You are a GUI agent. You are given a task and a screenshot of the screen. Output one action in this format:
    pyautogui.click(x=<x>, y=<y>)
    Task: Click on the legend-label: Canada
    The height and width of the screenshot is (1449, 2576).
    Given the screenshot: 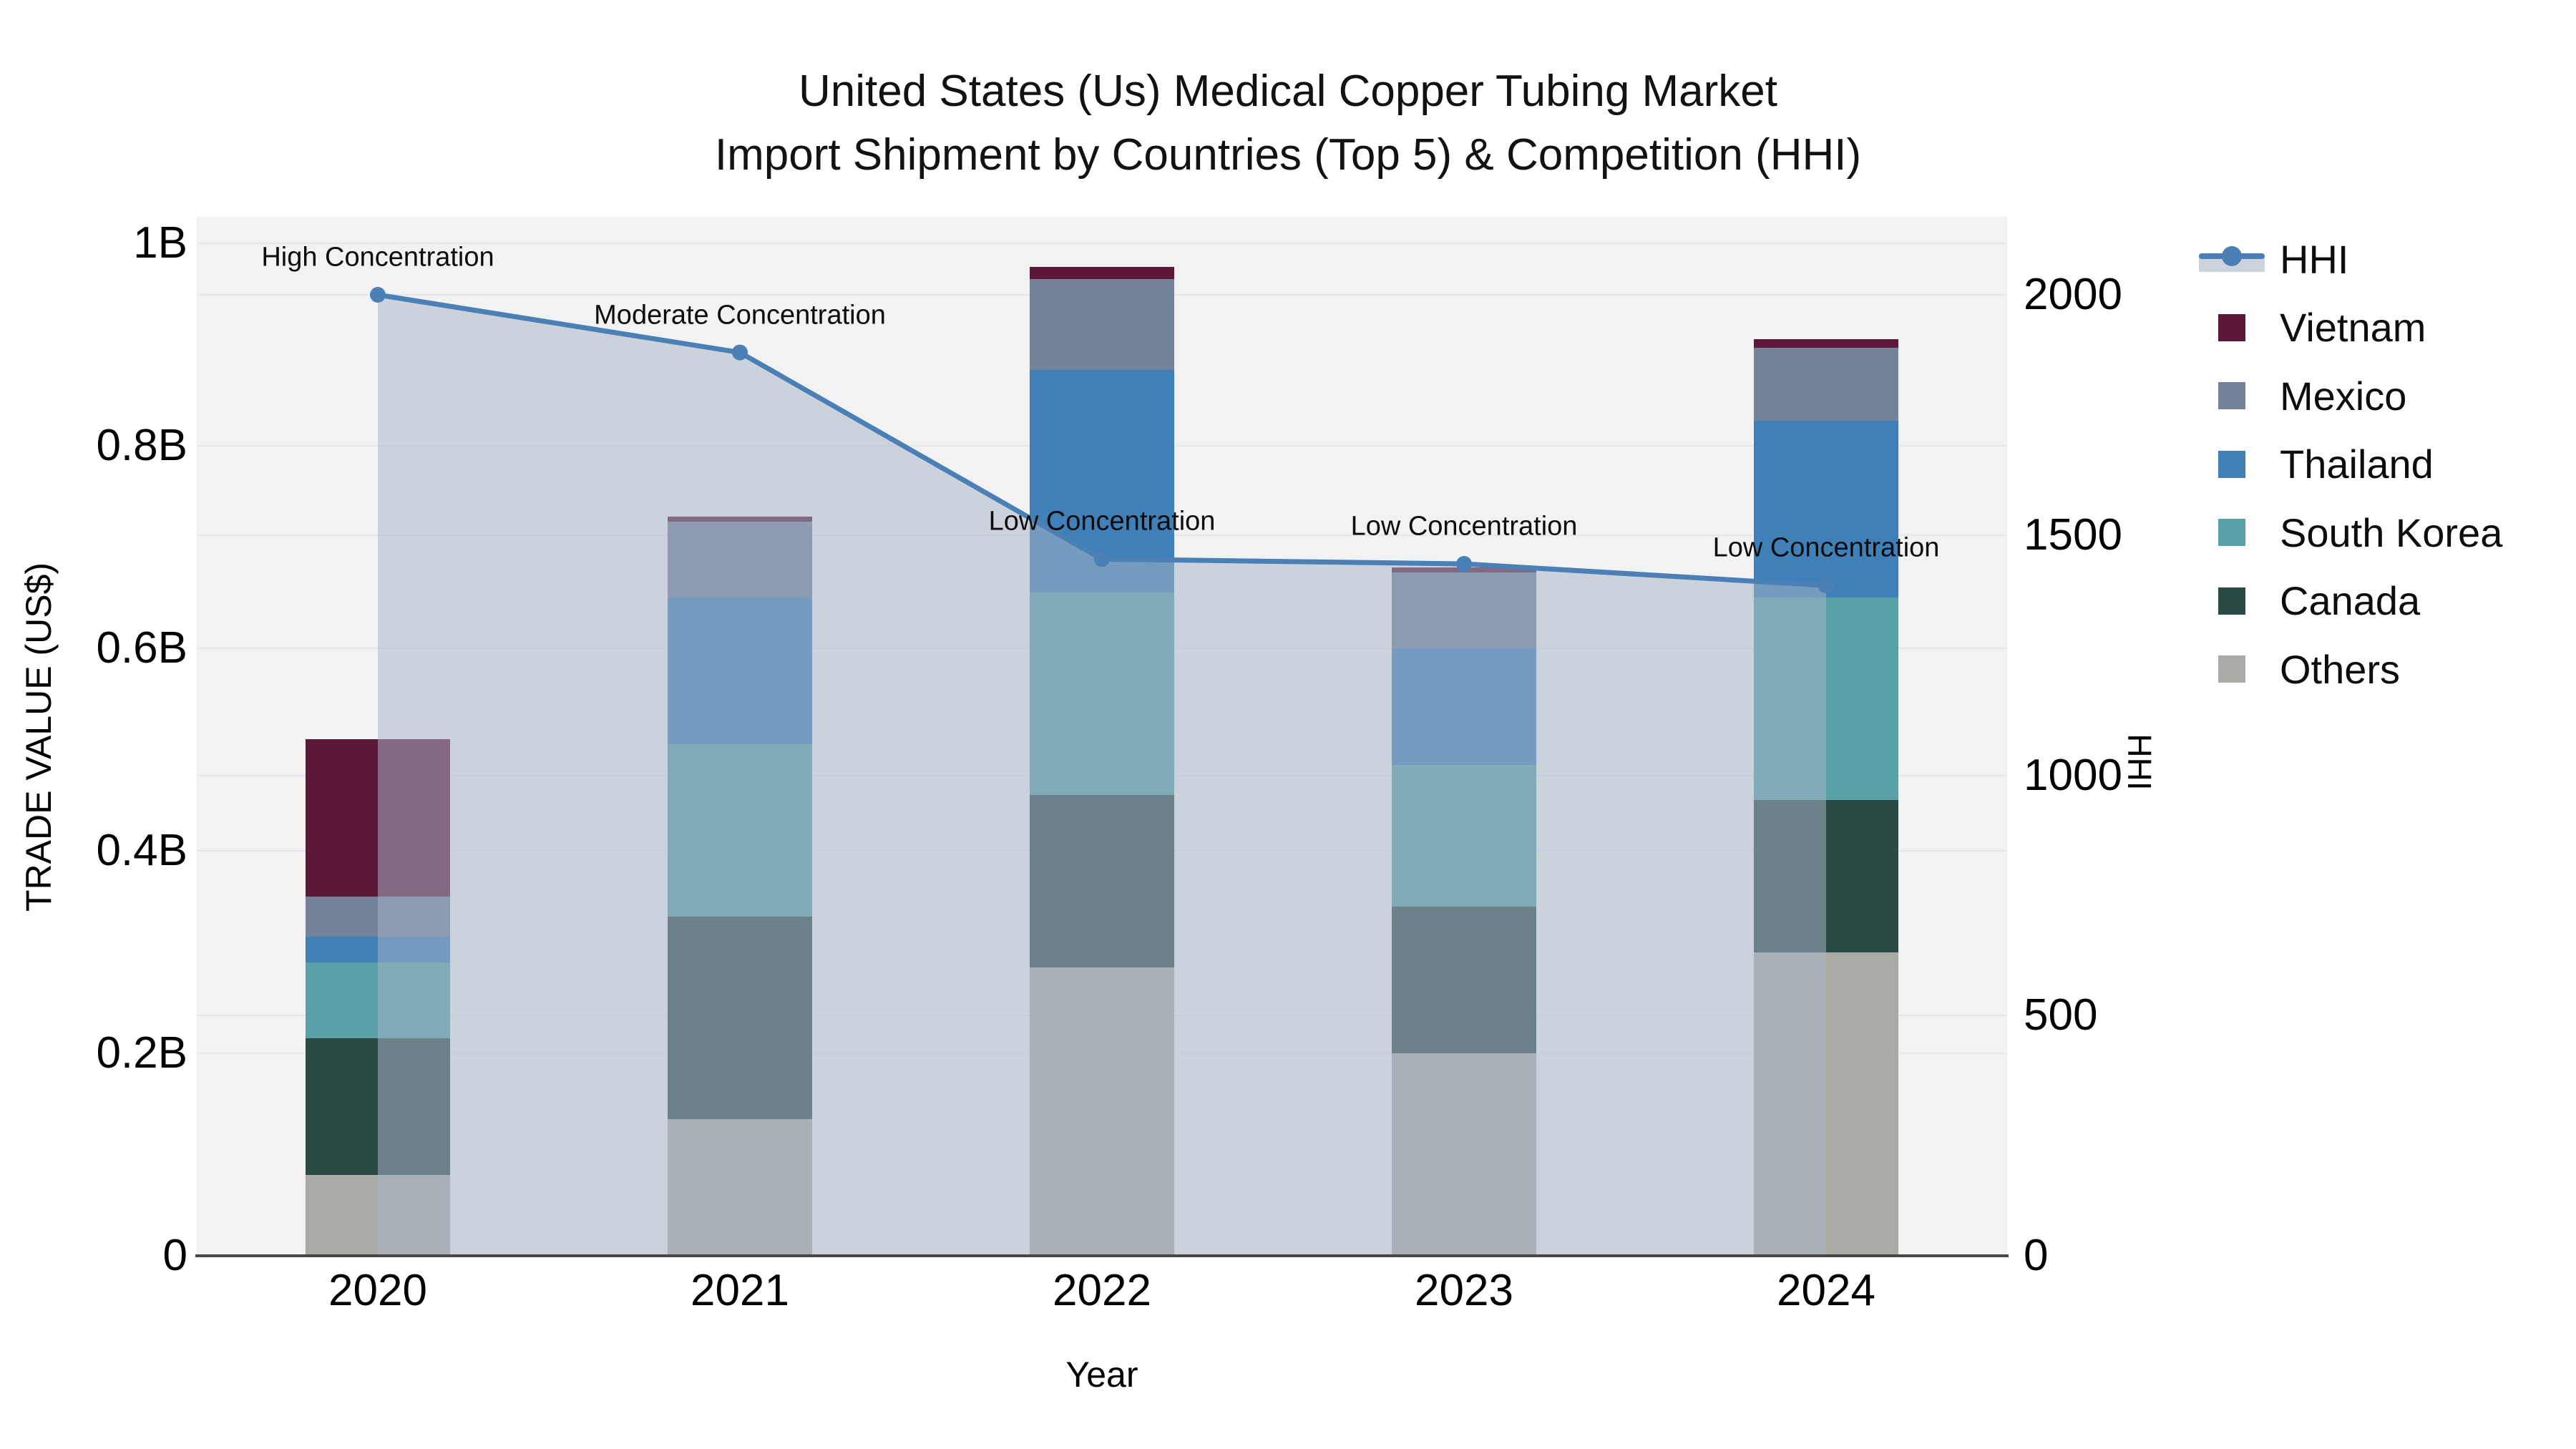 What is the action you would take?
    pyautogui.click(x=2350, y=600)
    